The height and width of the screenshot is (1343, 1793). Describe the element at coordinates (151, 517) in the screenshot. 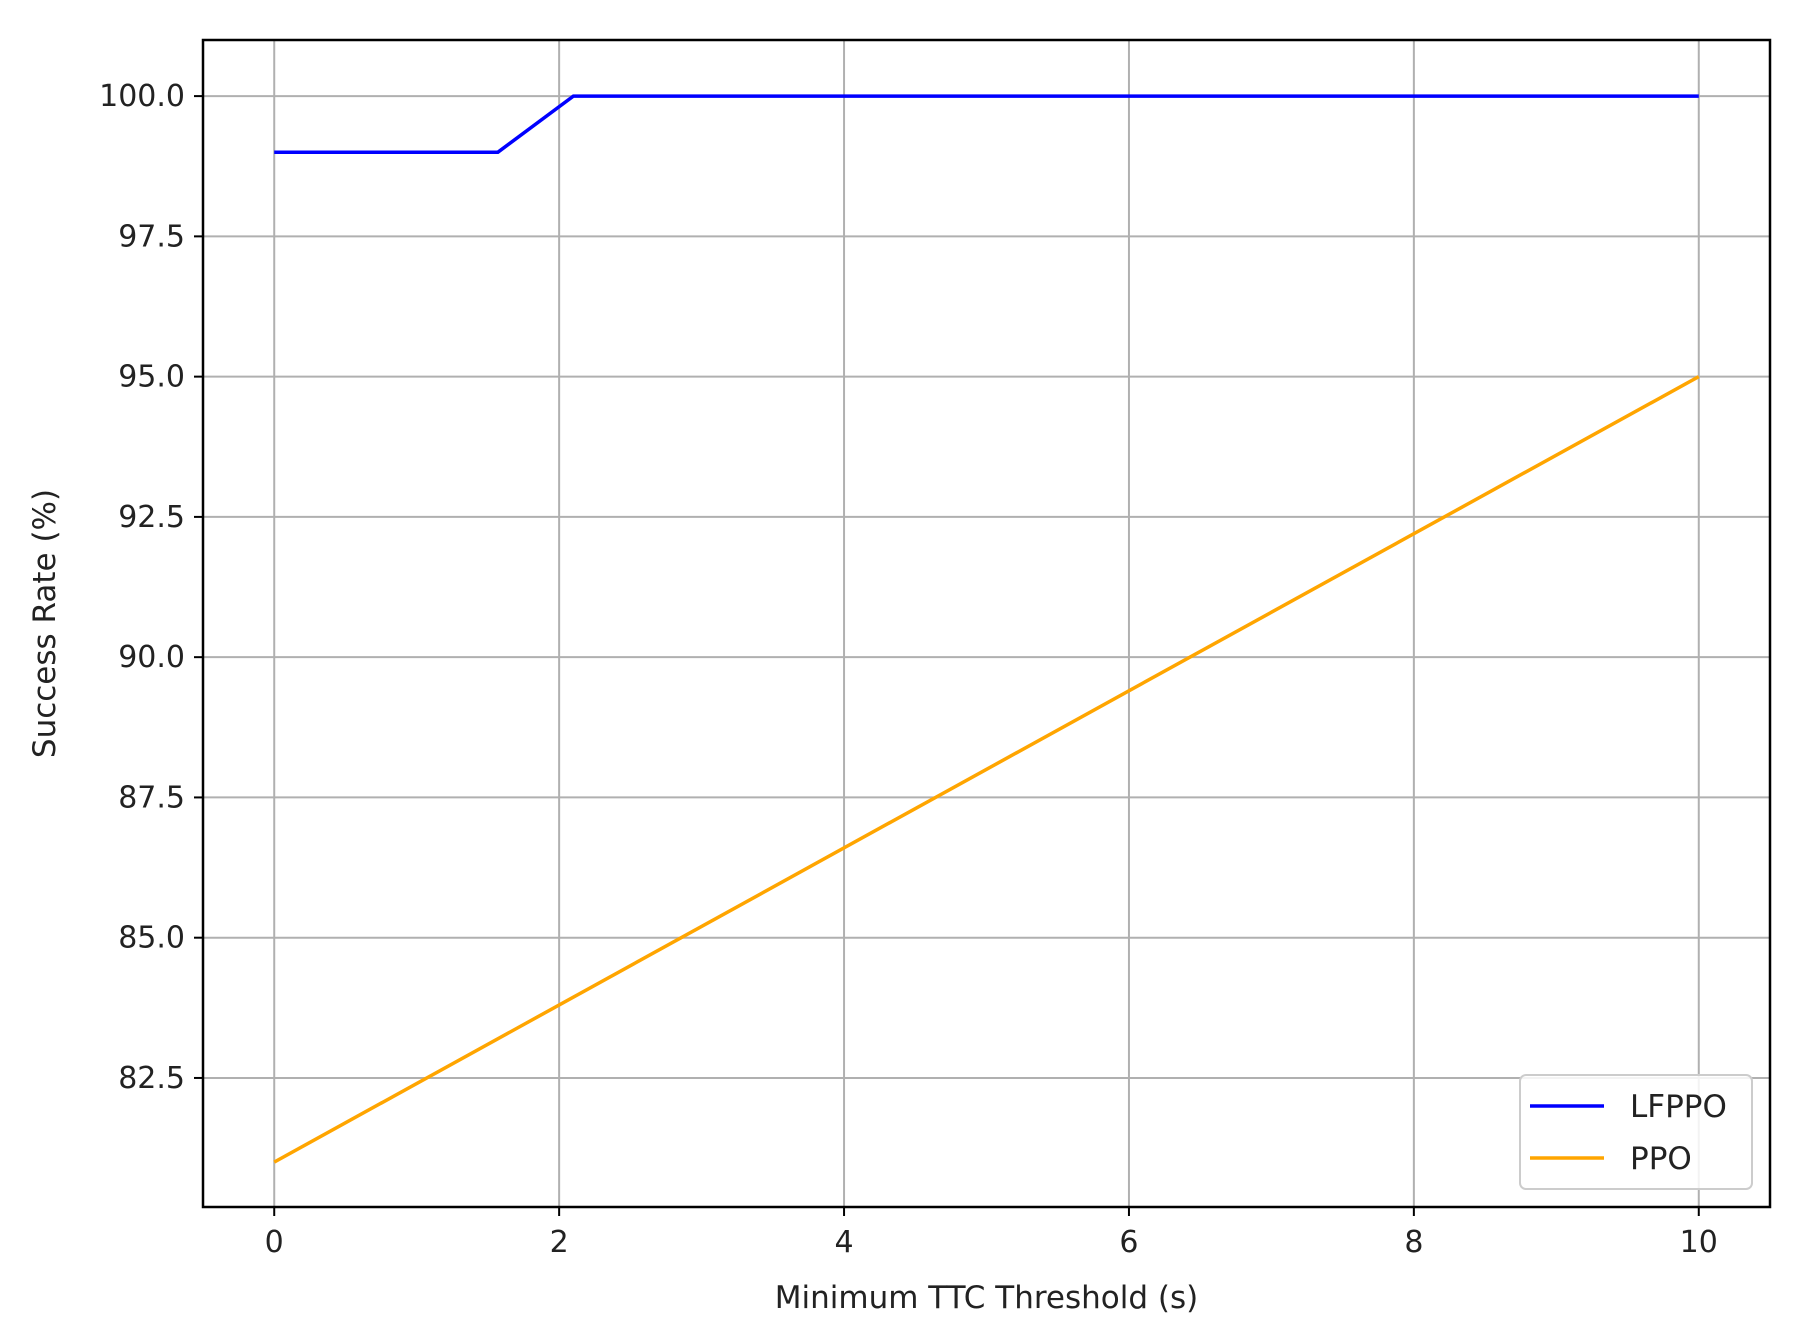

I see `y-tick-label: 92.5` at that location.